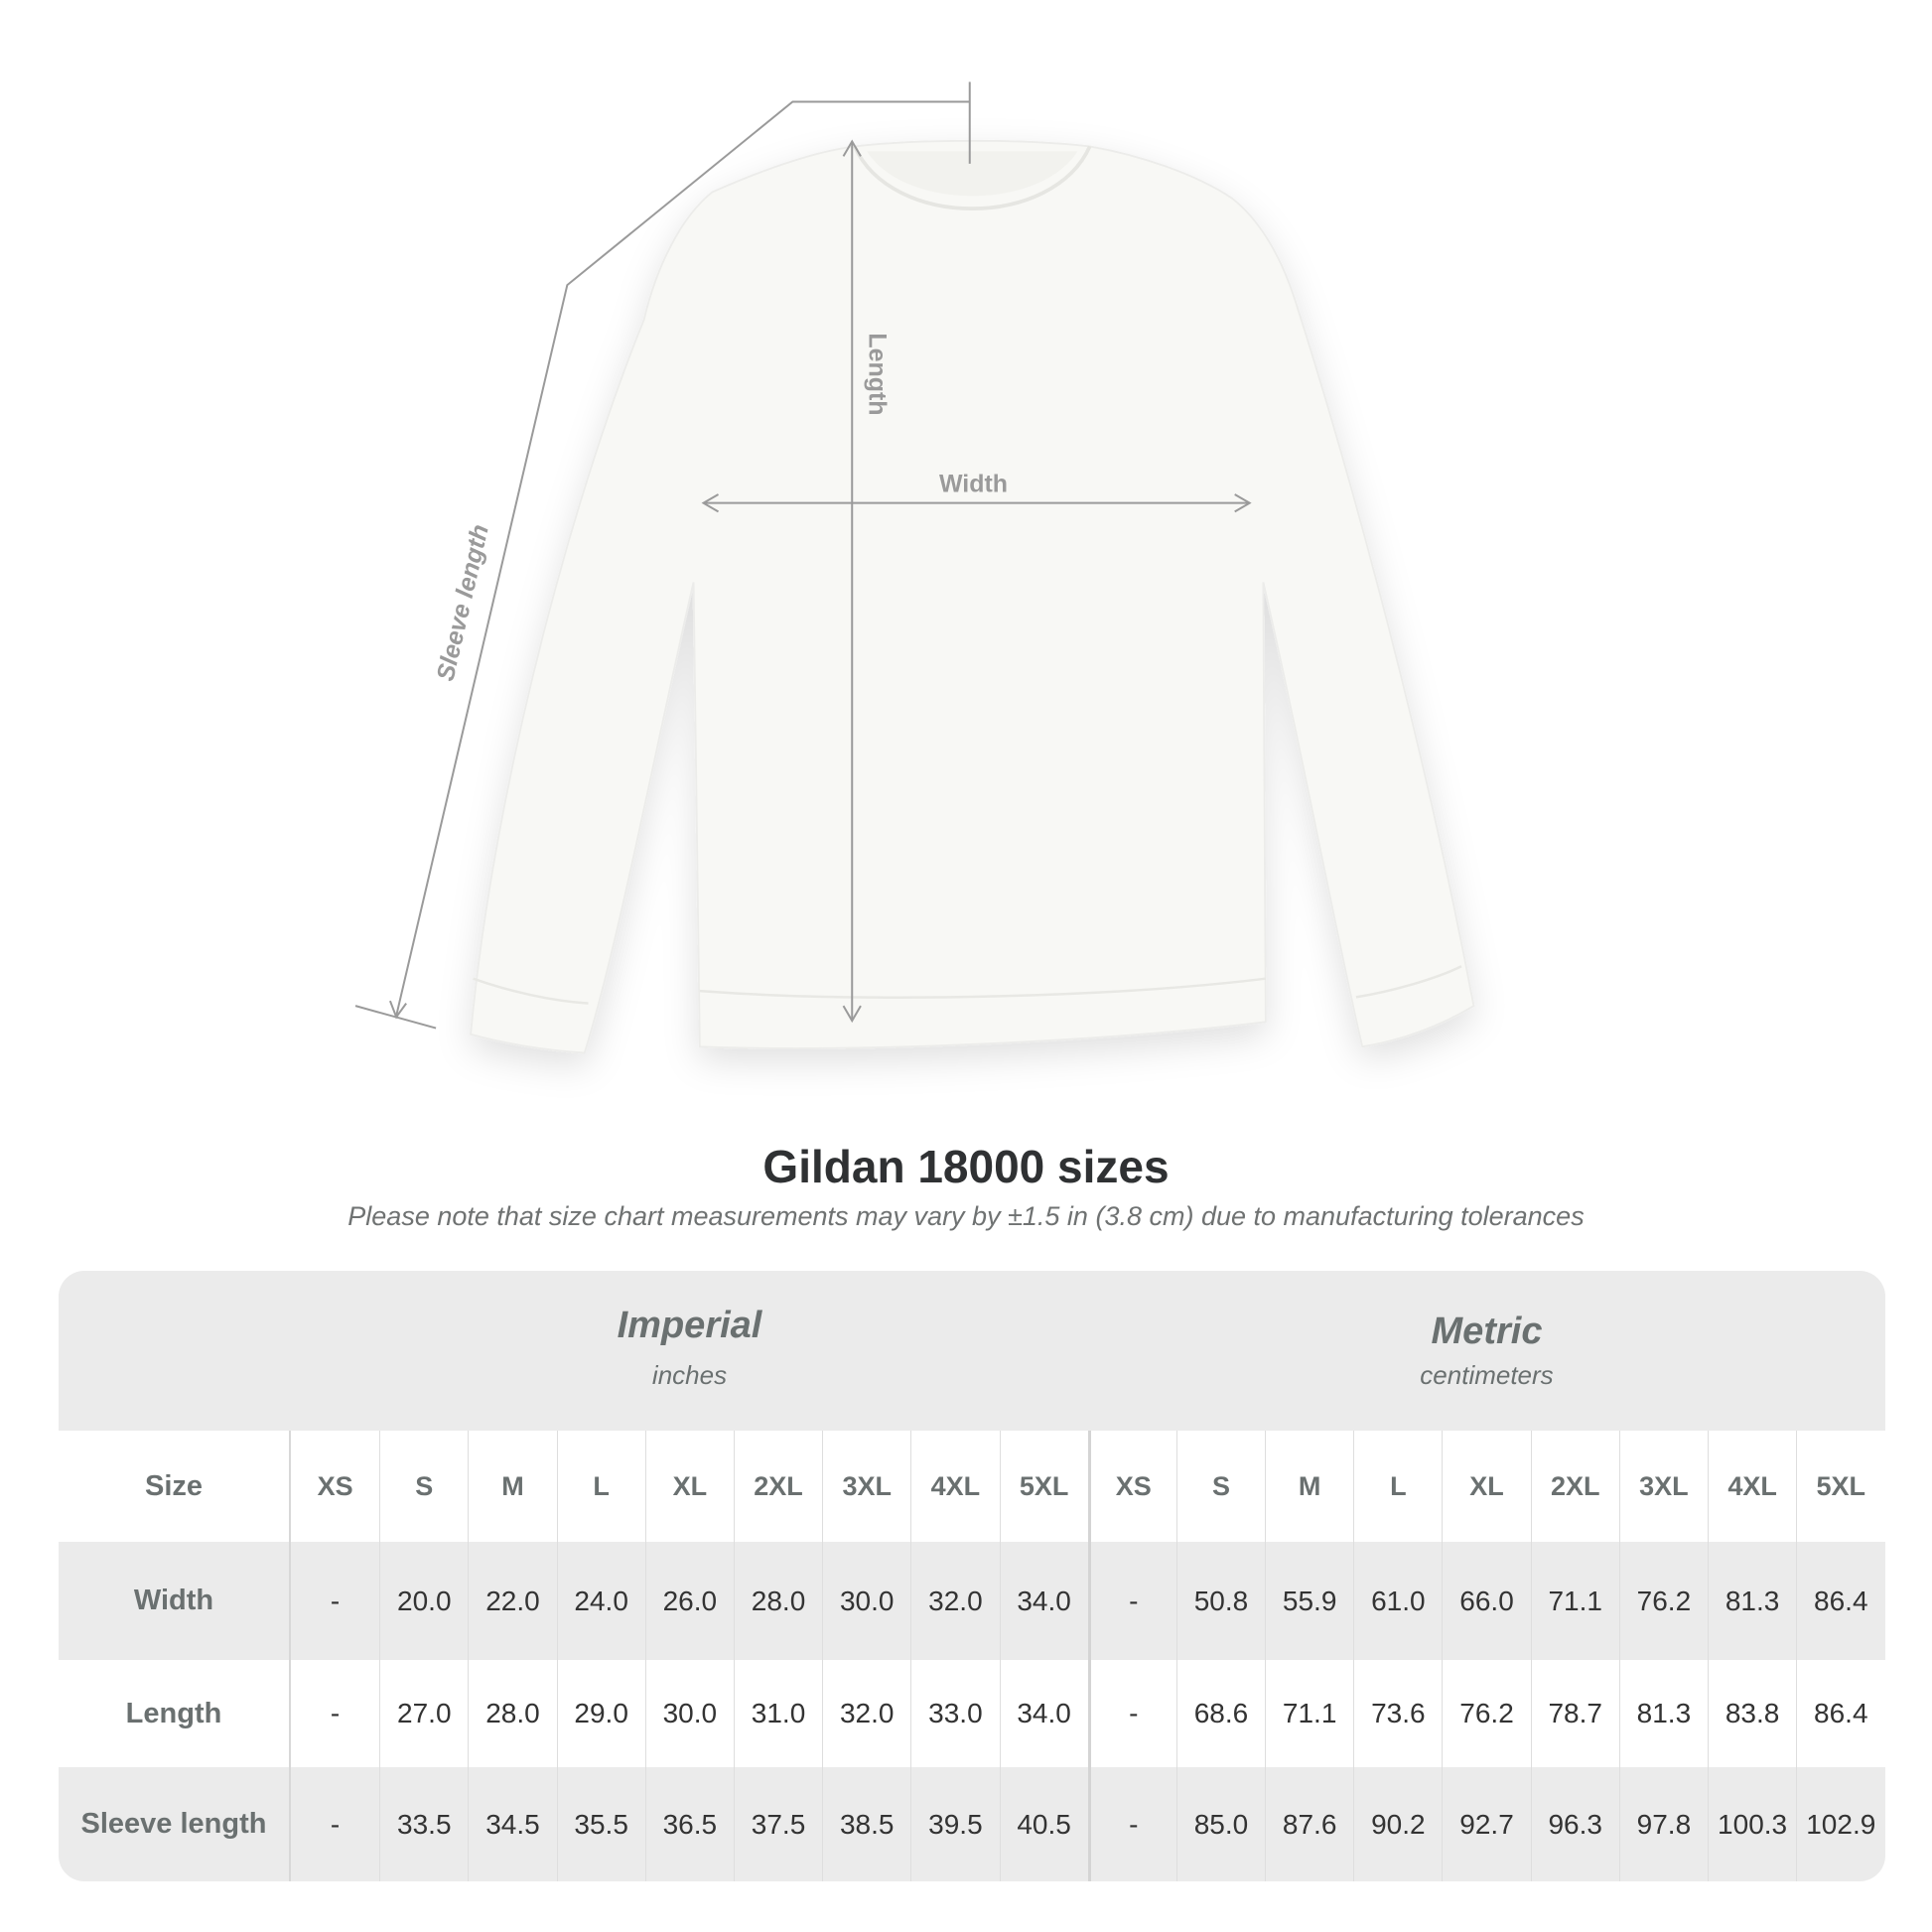  I want to click on value-cell: 66.0, so click(1486, 1601).